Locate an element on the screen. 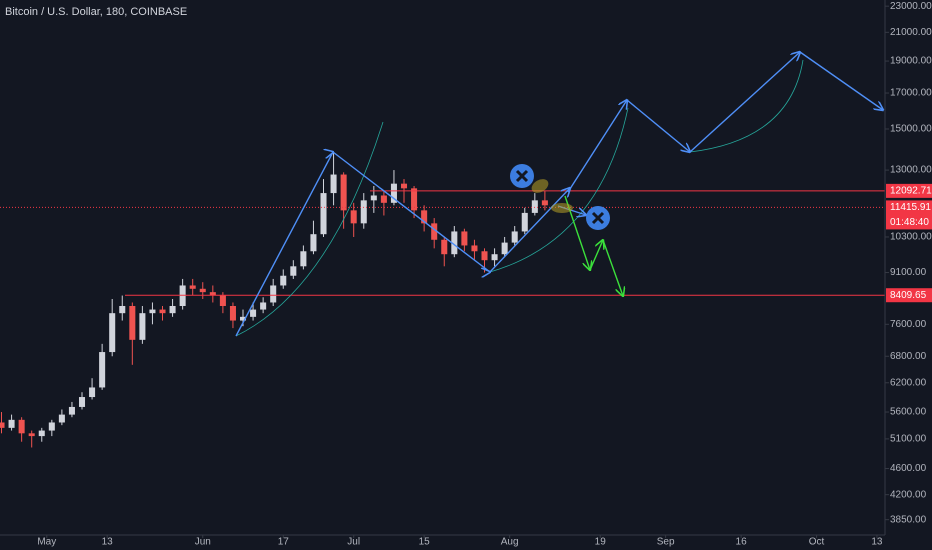  y-tick-label: 9100.00 is located at coordinates (908, 272).